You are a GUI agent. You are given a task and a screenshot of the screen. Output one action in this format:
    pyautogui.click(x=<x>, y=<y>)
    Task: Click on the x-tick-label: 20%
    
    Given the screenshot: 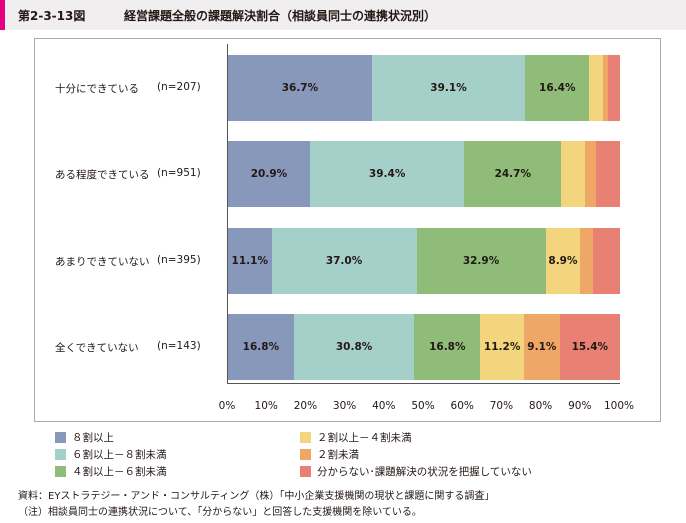 What is the action you would take?
    pyautogui.click(x=305, y=406)
    